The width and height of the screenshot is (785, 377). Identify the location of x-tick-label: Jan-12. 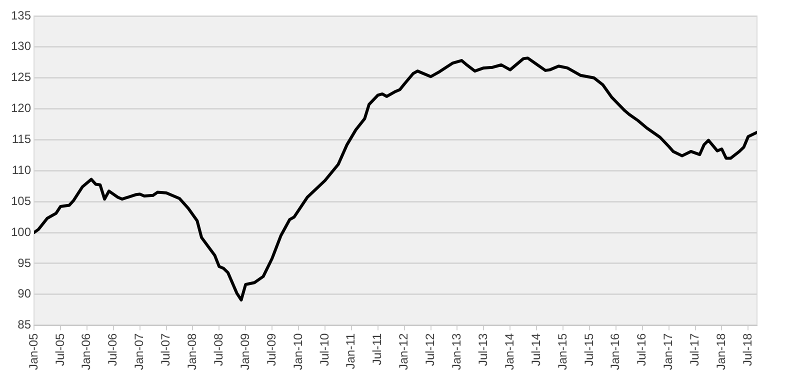
(403, 351).